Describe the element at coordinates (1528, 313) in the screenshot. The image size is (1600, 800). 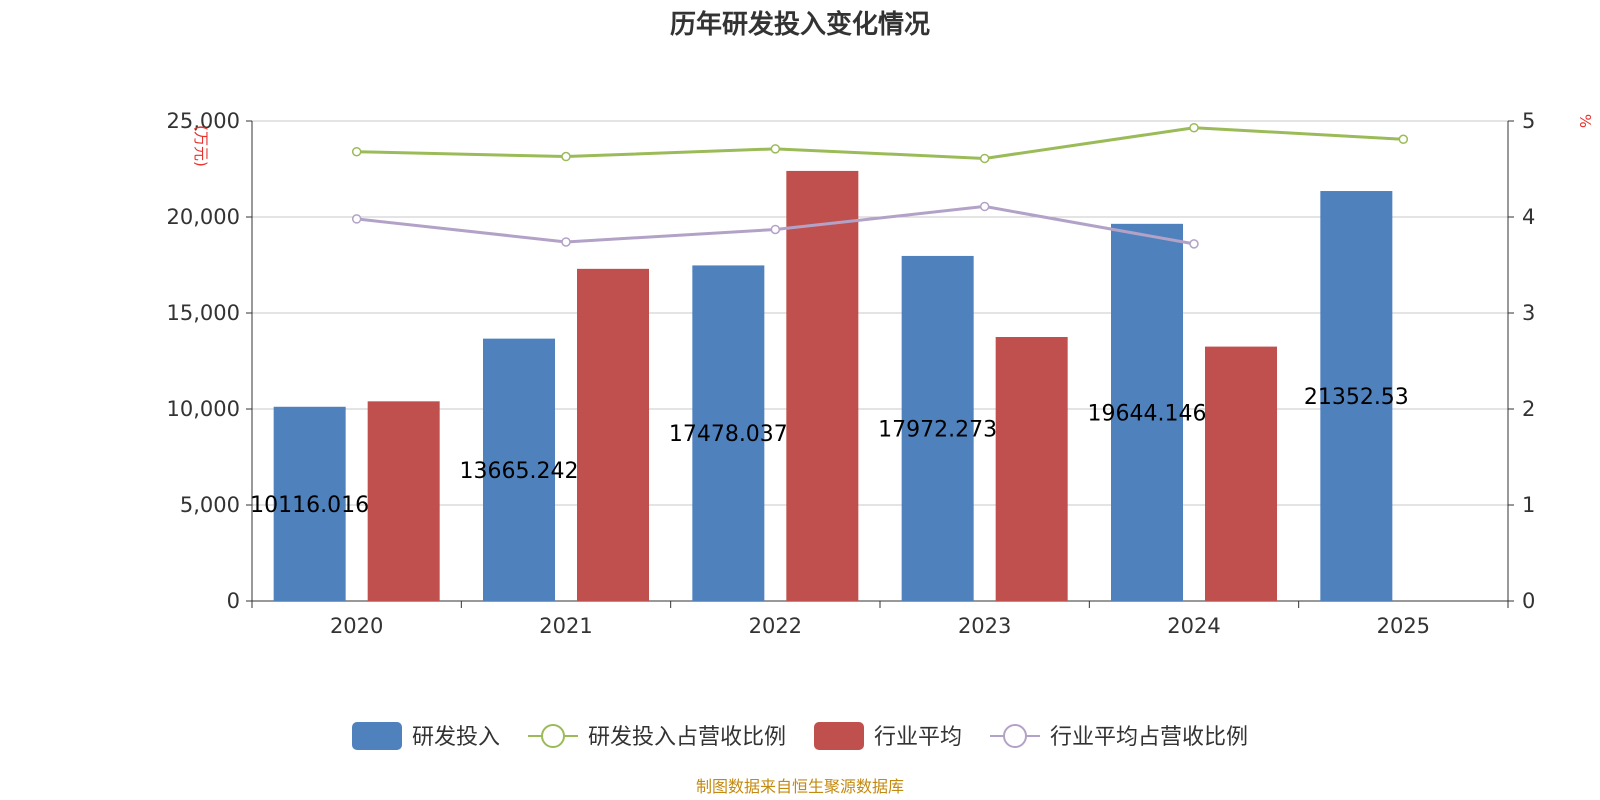
I see `right-tick-label: 3` at that location.